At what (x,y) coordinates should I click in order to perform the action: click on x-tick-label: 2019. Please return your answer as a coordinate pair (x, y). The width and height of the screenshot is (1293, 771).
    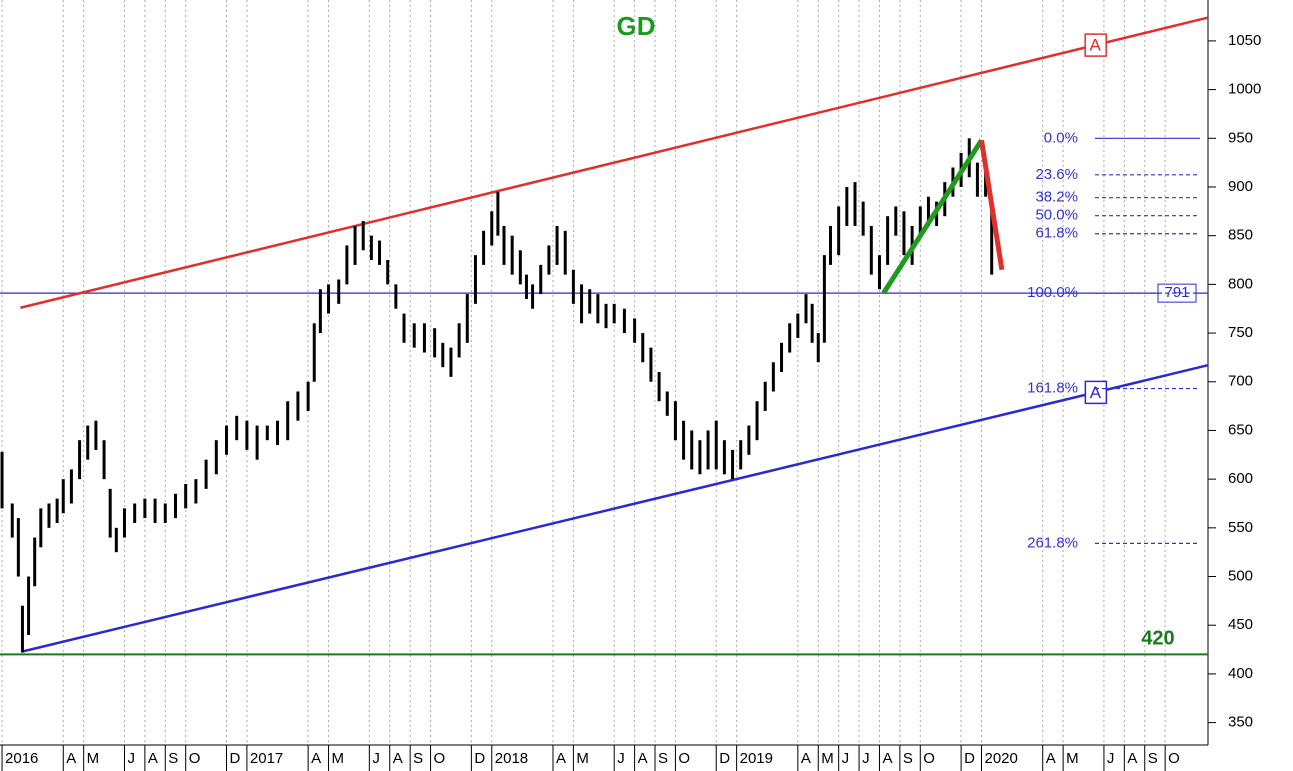
    Looking at the image, I should click on (756, 758).